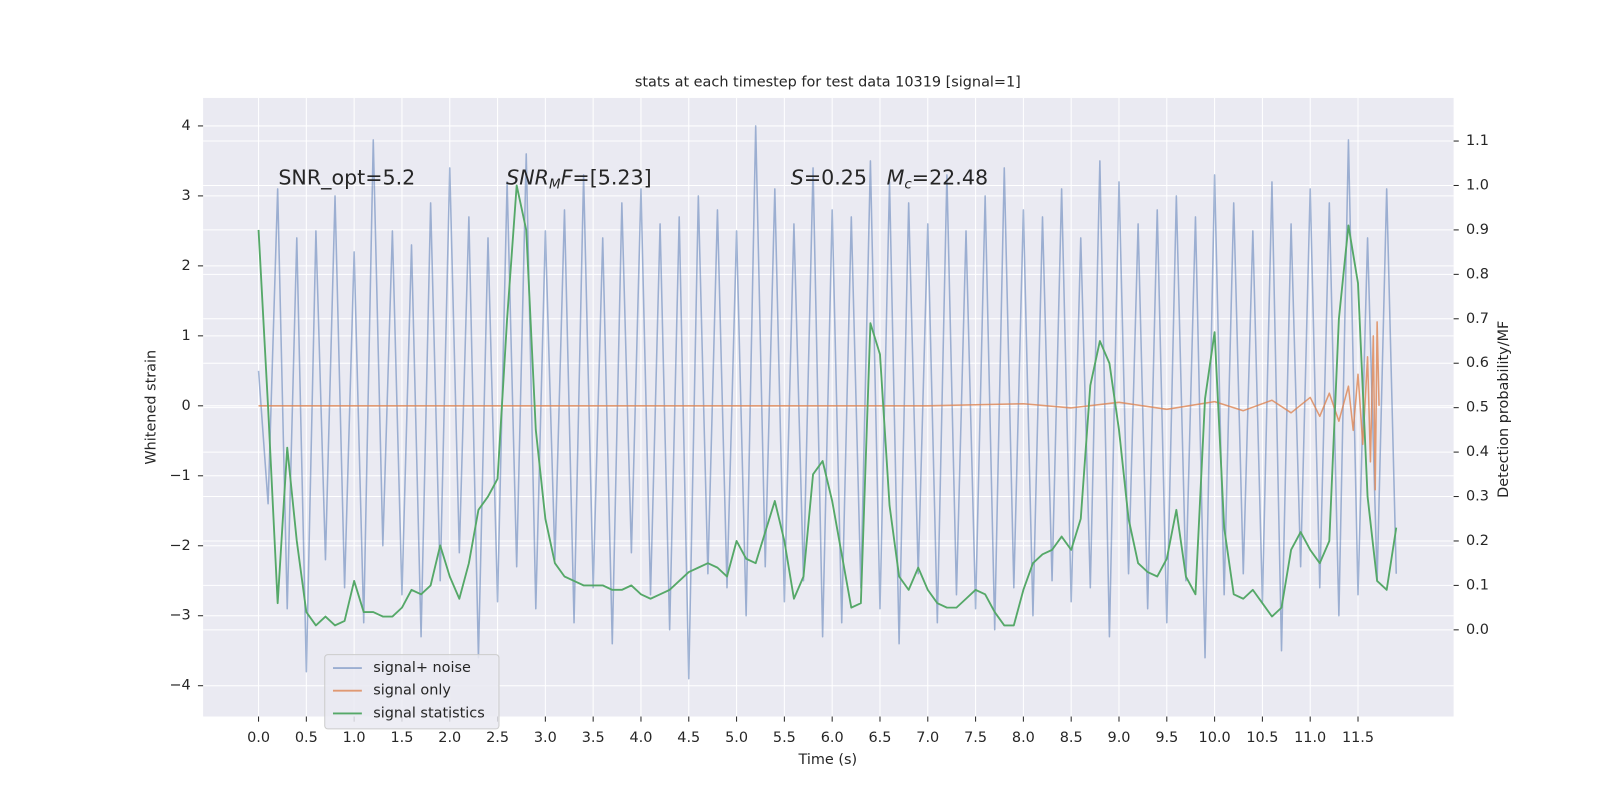  What do you see at coordinates (1504, 409) in the screenshot?
I see `y2-axis-label: Detection probability/MF` at bounding box center [1504, 409].